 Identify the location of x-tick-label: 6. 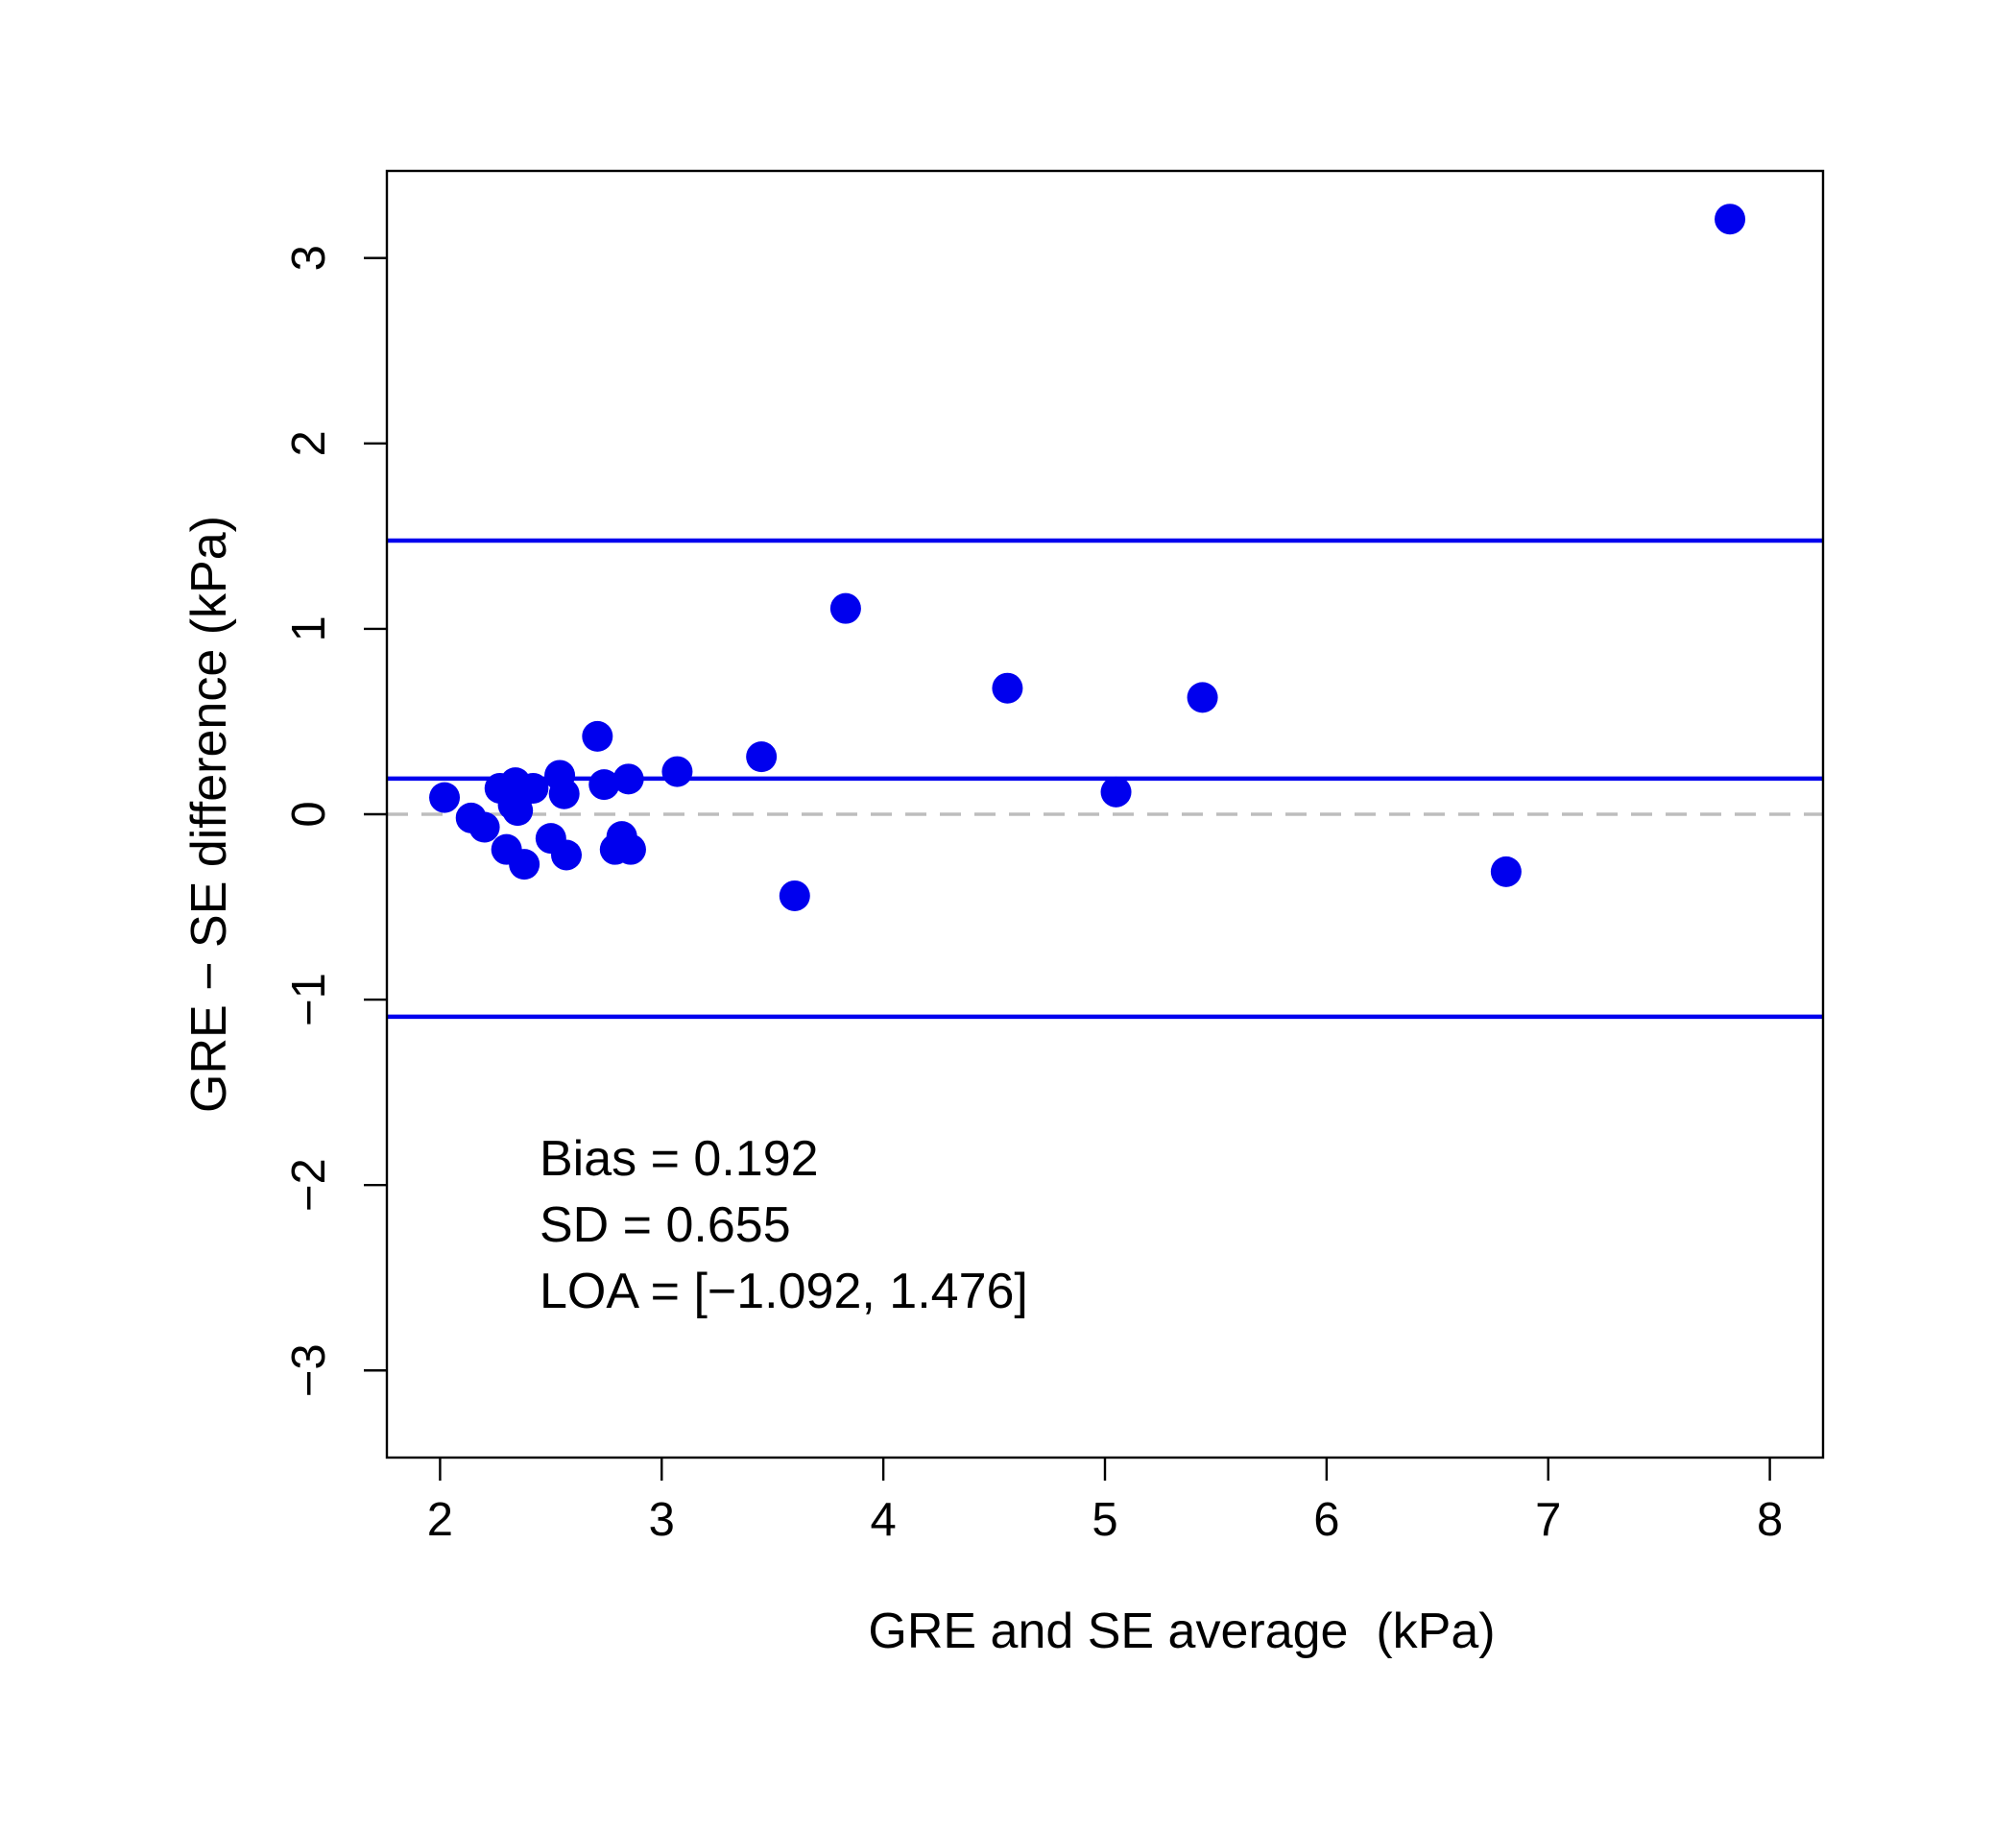
(1326, 1520).